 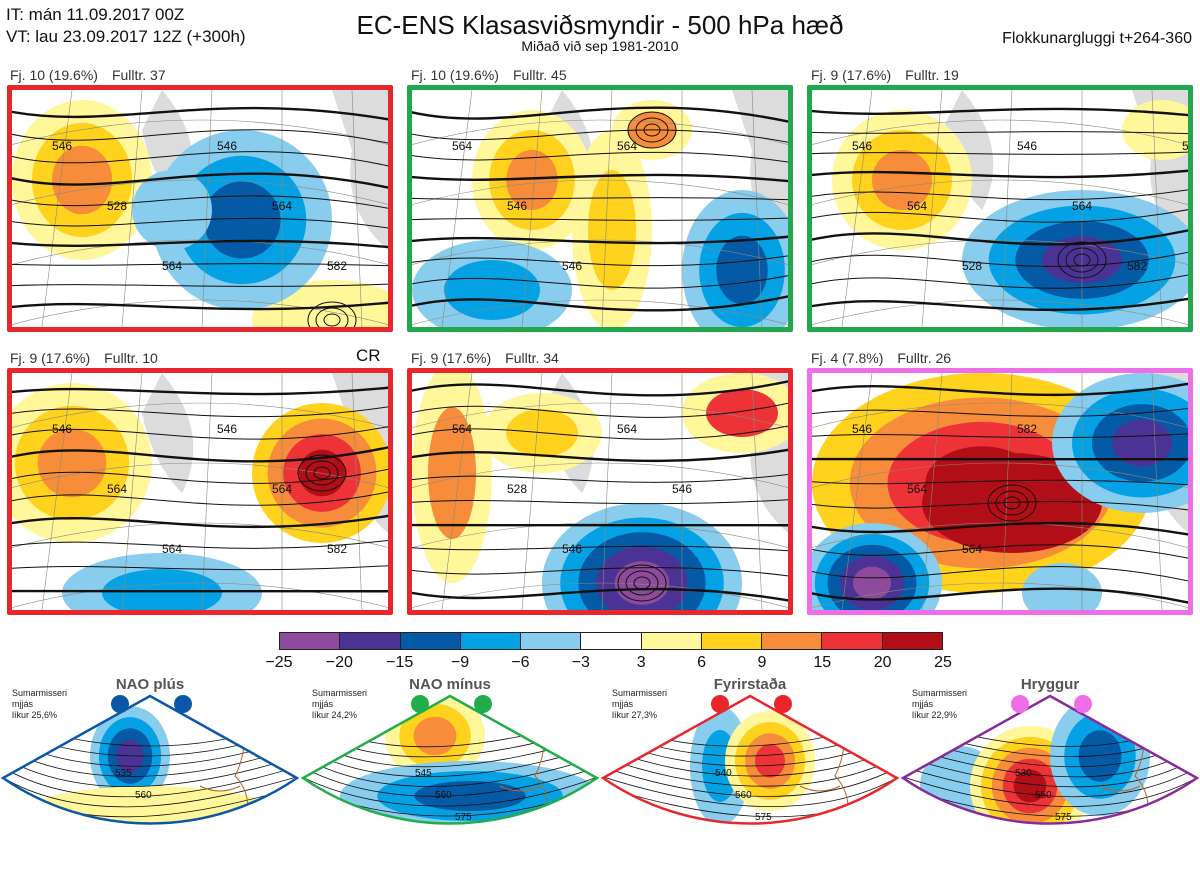 What do you see at coordinates (608, 664) in the screenshot?
I see `colorbar-ticks: −25 −20 −15 −9 −6 −3 3 6 9 15 20 25` at bounding box center [608, 664].